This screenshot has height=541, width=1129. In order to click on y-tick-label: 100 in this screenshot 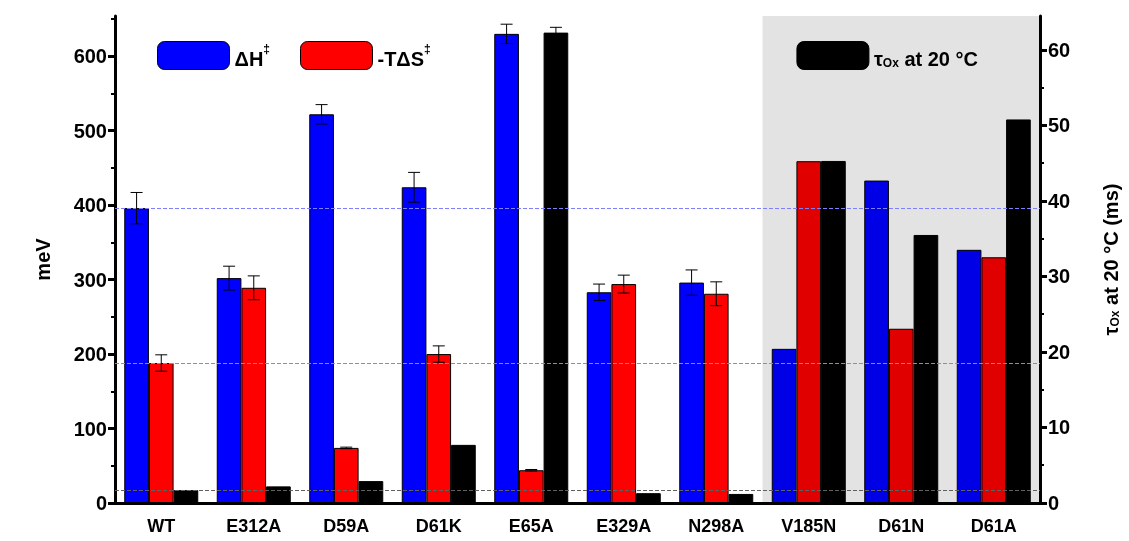, I will do `click(90, 428)`.